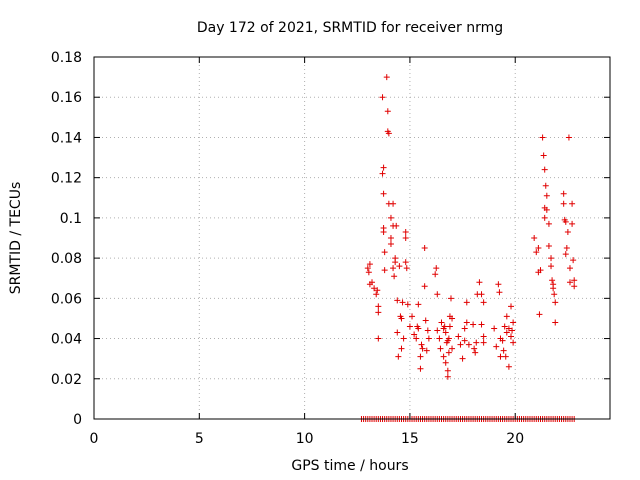  Describe the element at coordinates (71, 219) in the screenshot. I see `y-tick-label: 0.1` at that location.